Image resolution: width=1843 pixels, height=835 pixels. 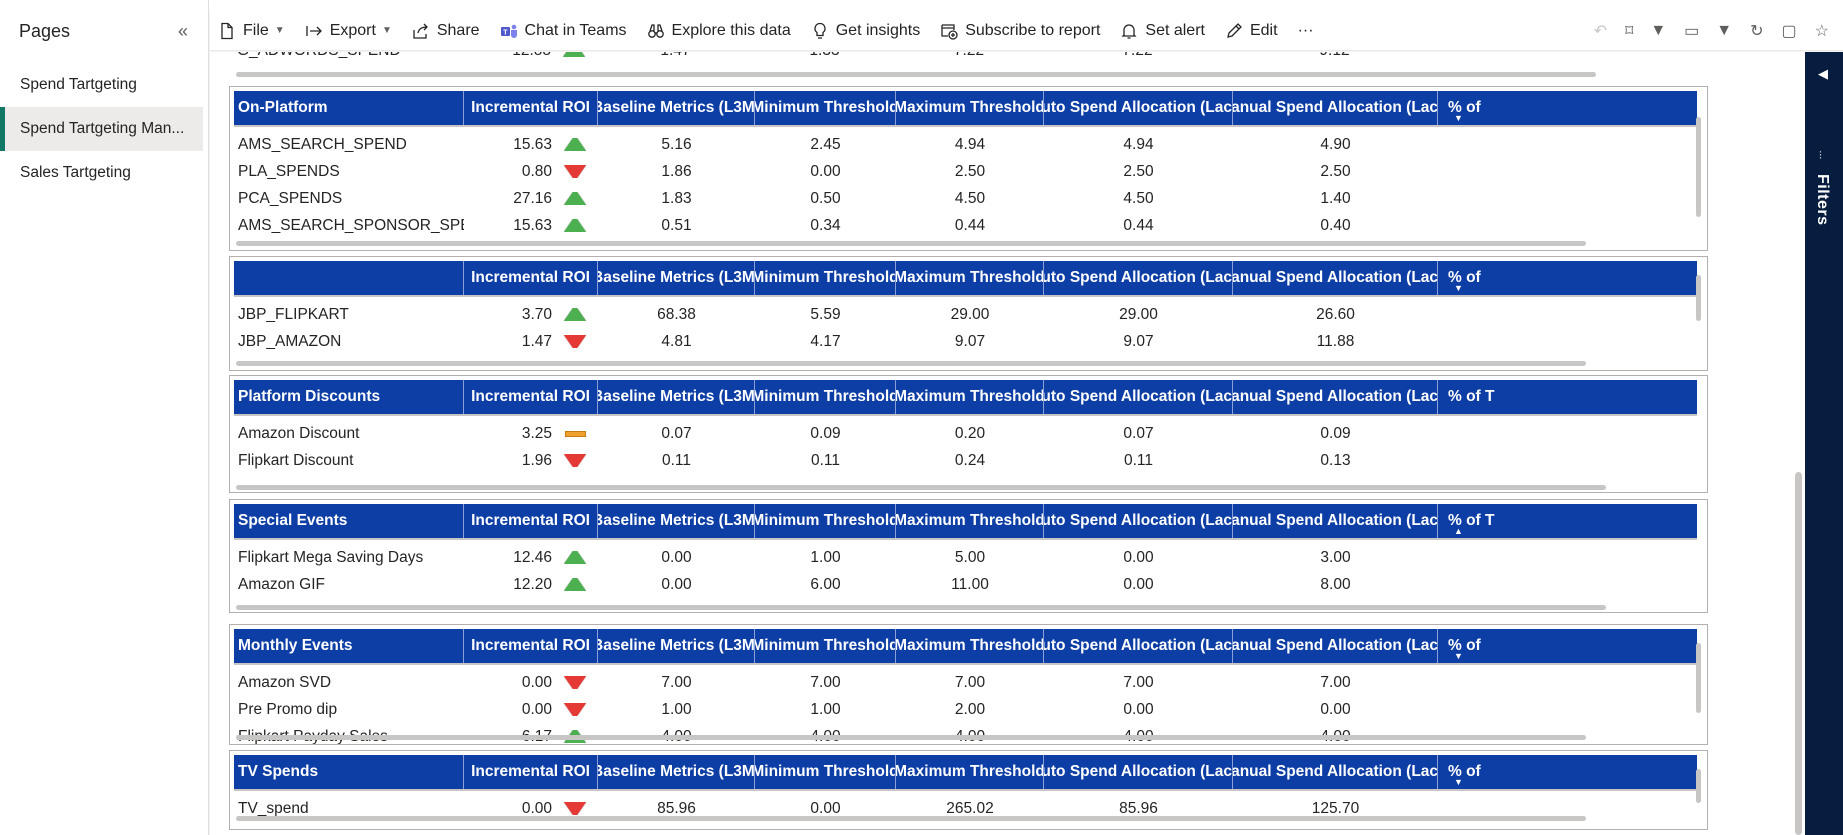 What do you see at coordinates (349, 772) in the screenshot?
I see `table-title: TV Spends` at bounding box center [349, 772].